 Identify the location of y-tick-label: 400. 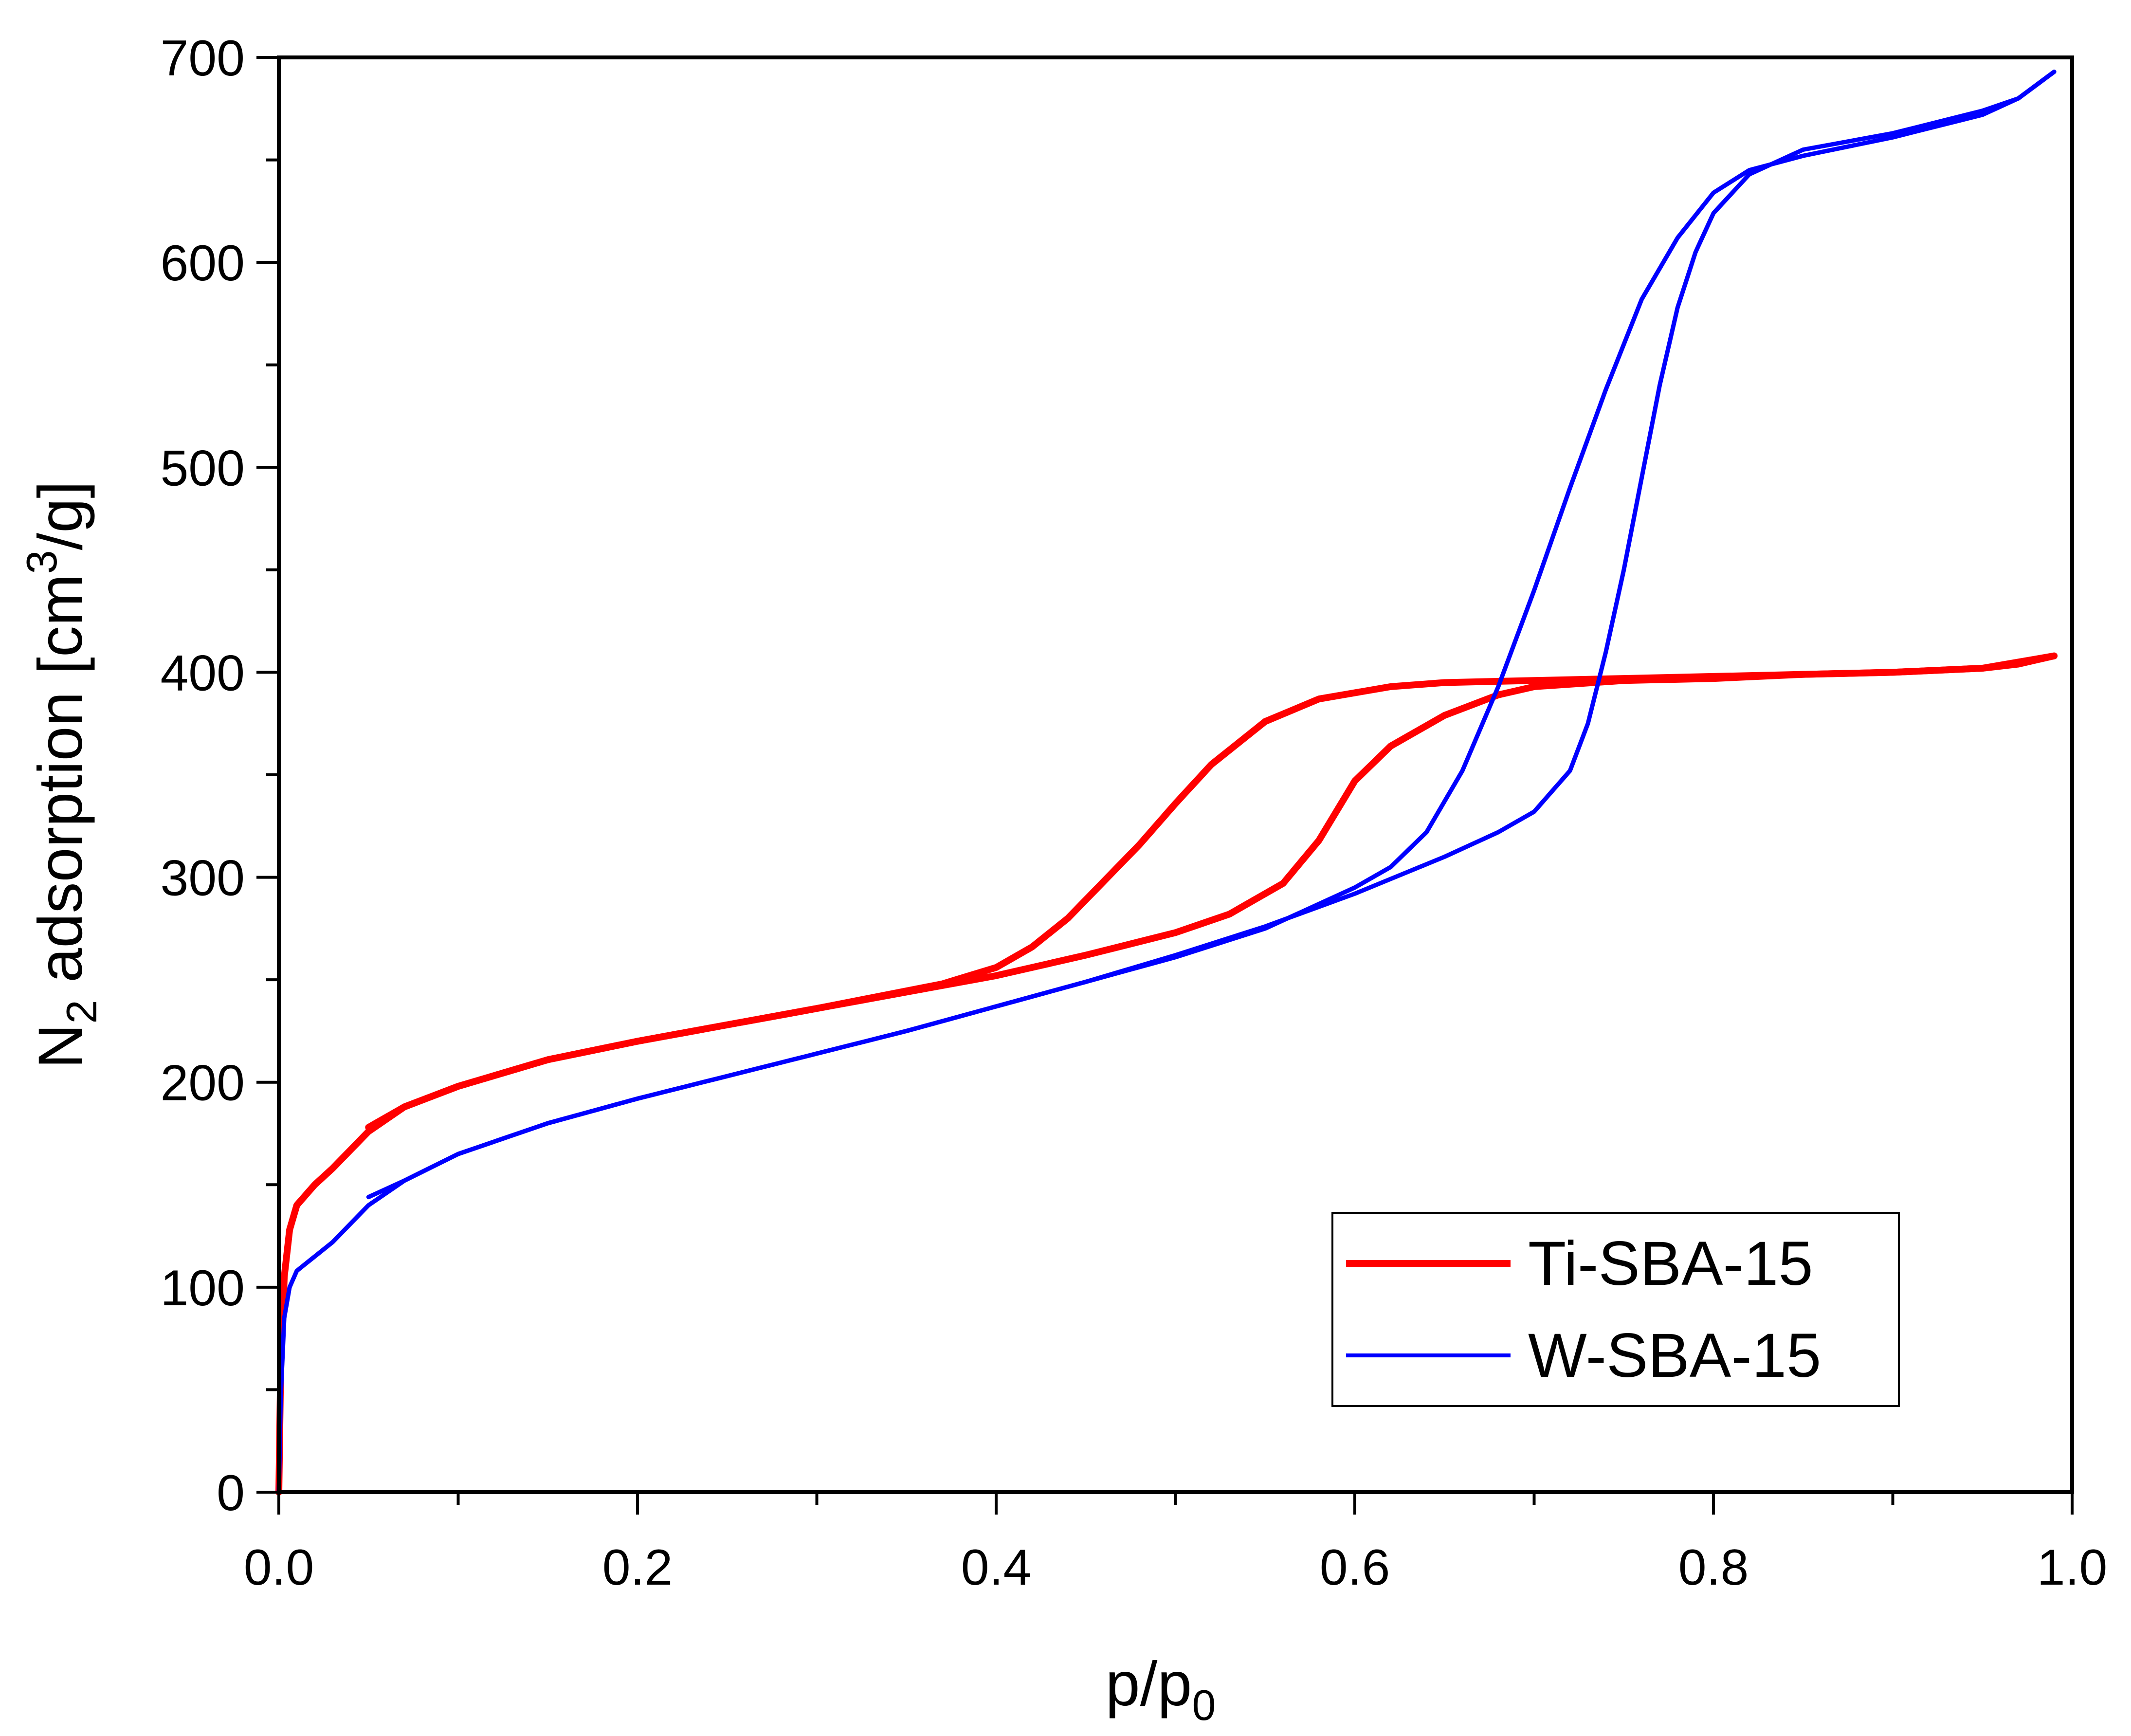
(202, 673).